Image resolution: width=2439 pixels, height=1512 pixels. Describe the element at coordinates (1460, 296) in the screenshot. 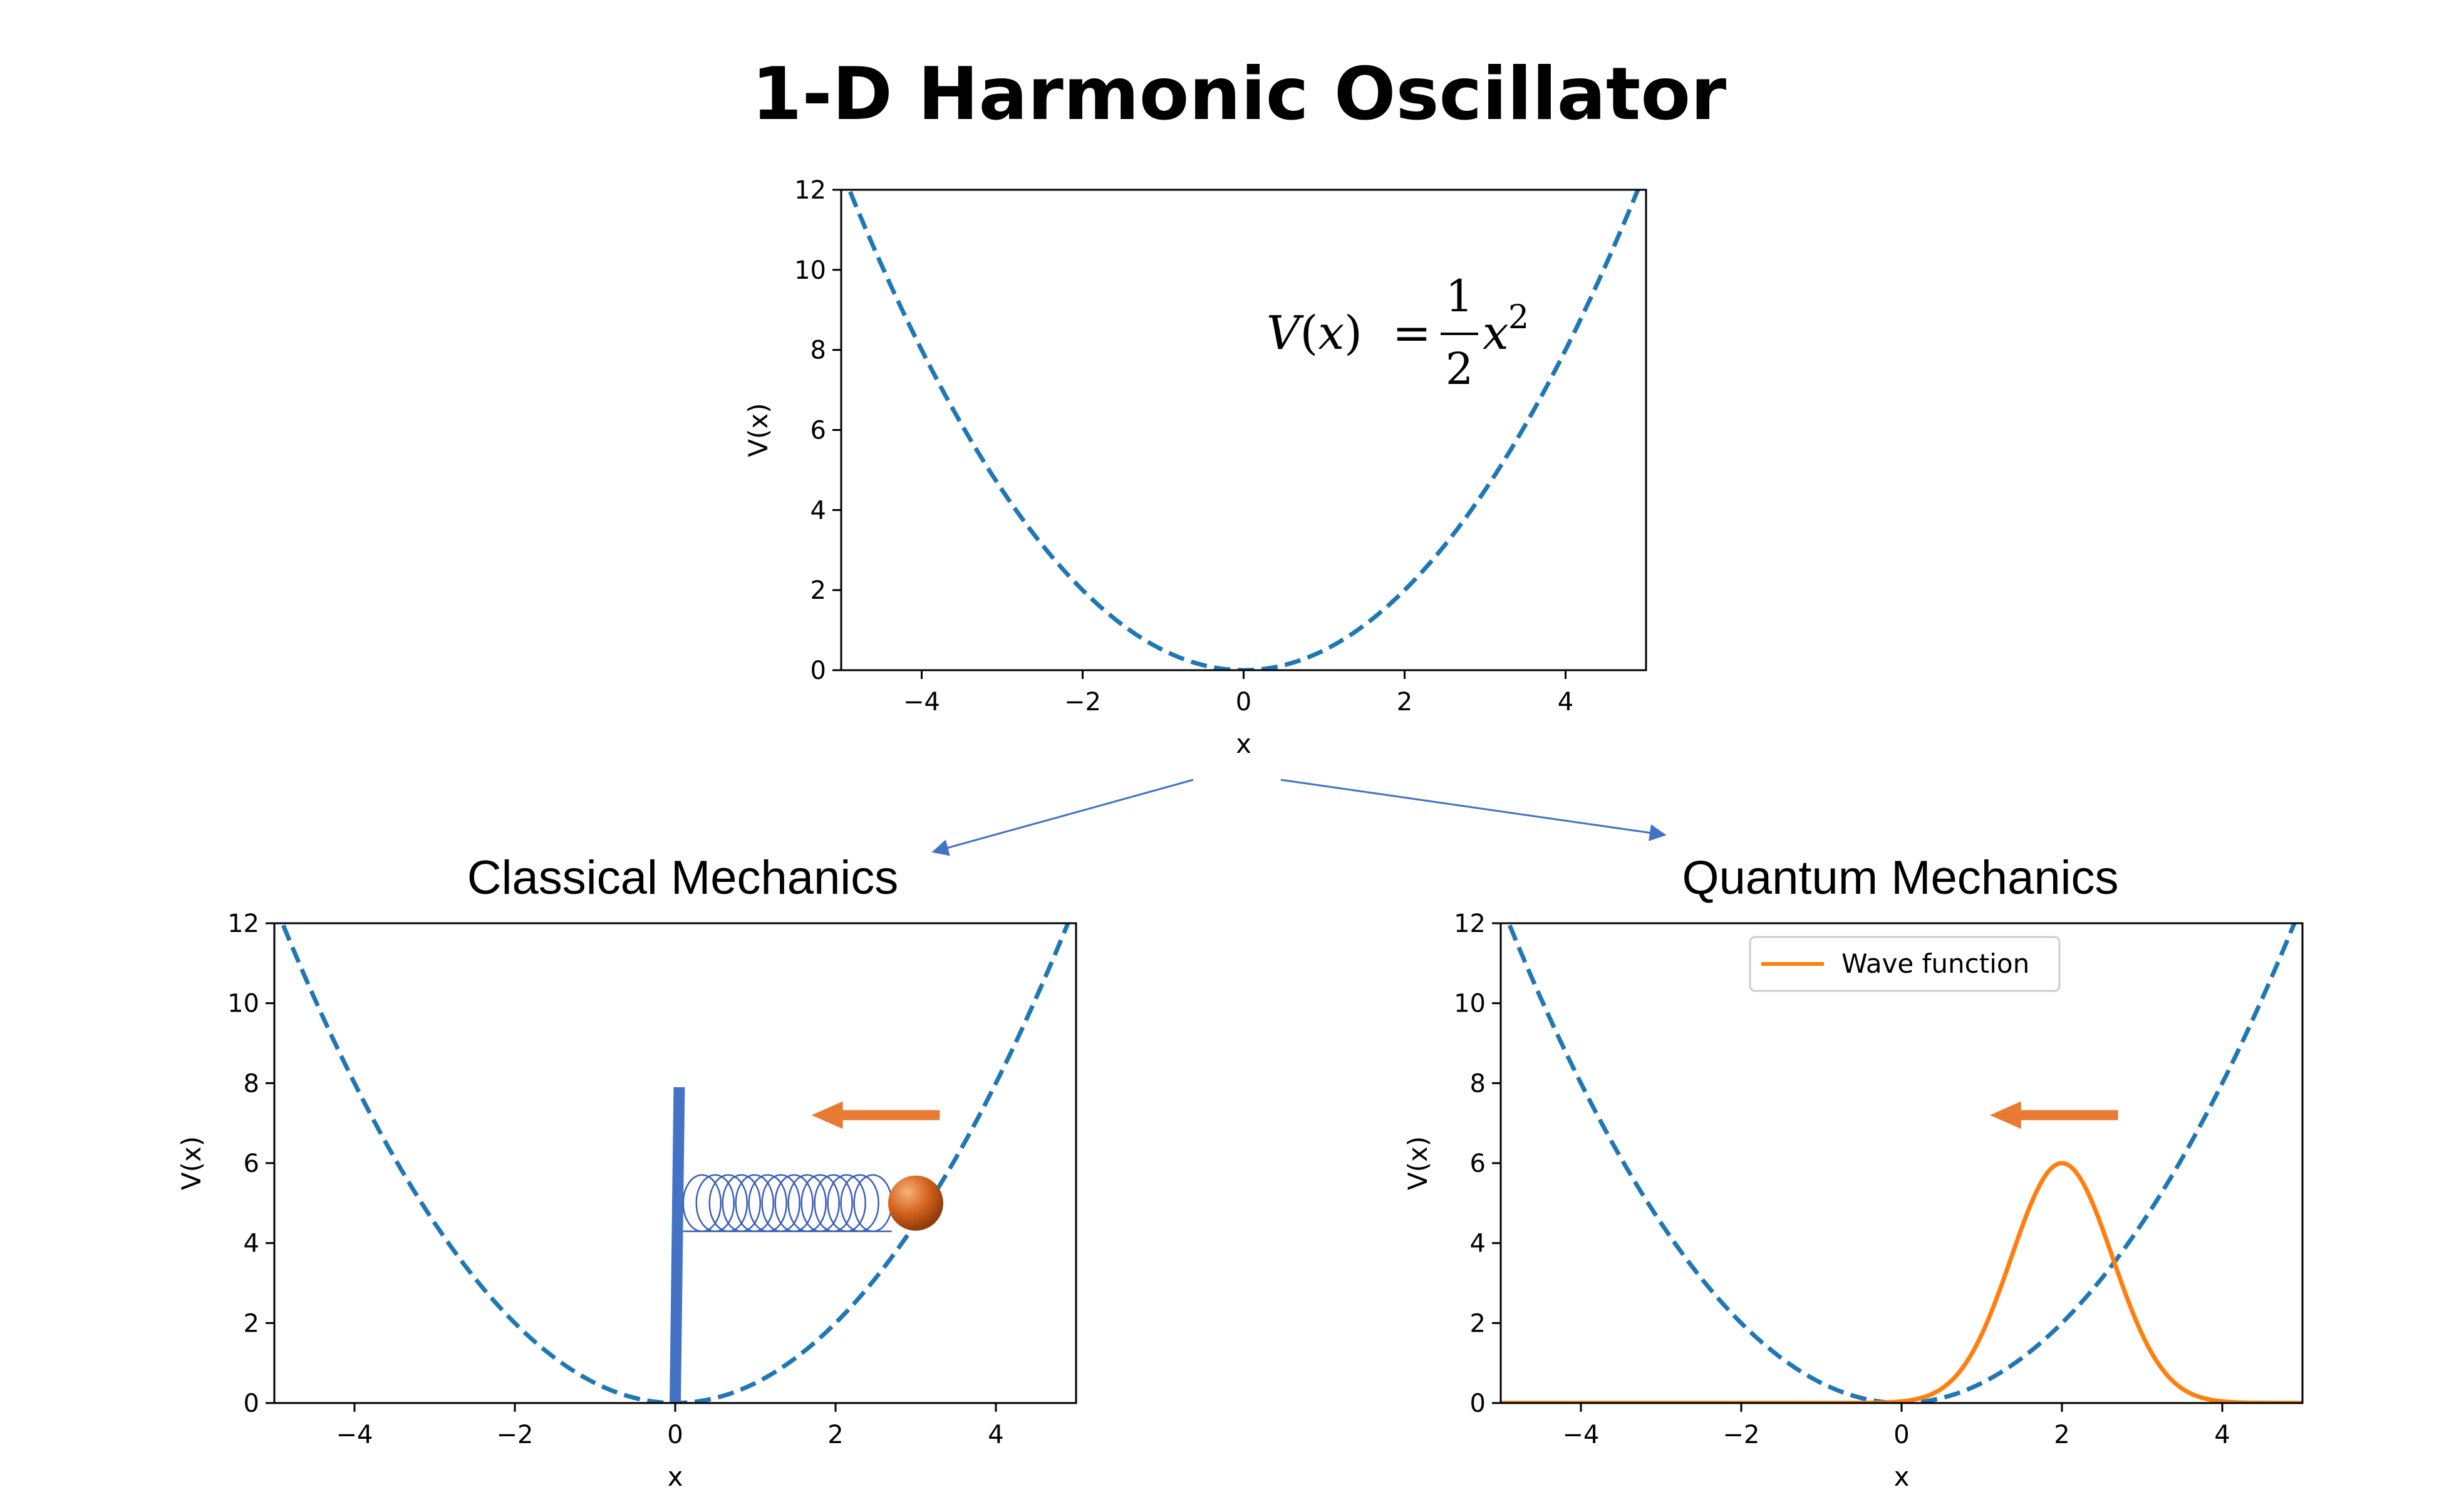

I see `equation-numerator: 1` at that location.